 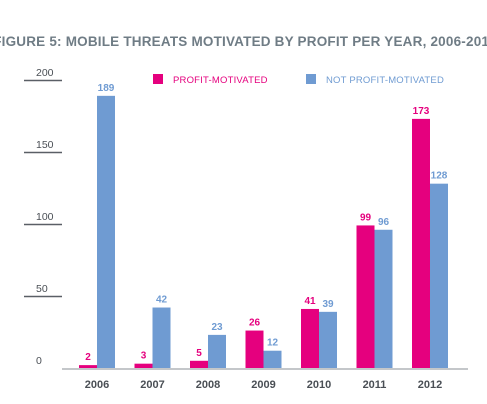 I want to click on x-tick-label: 2007, so click(x=152, y=385).